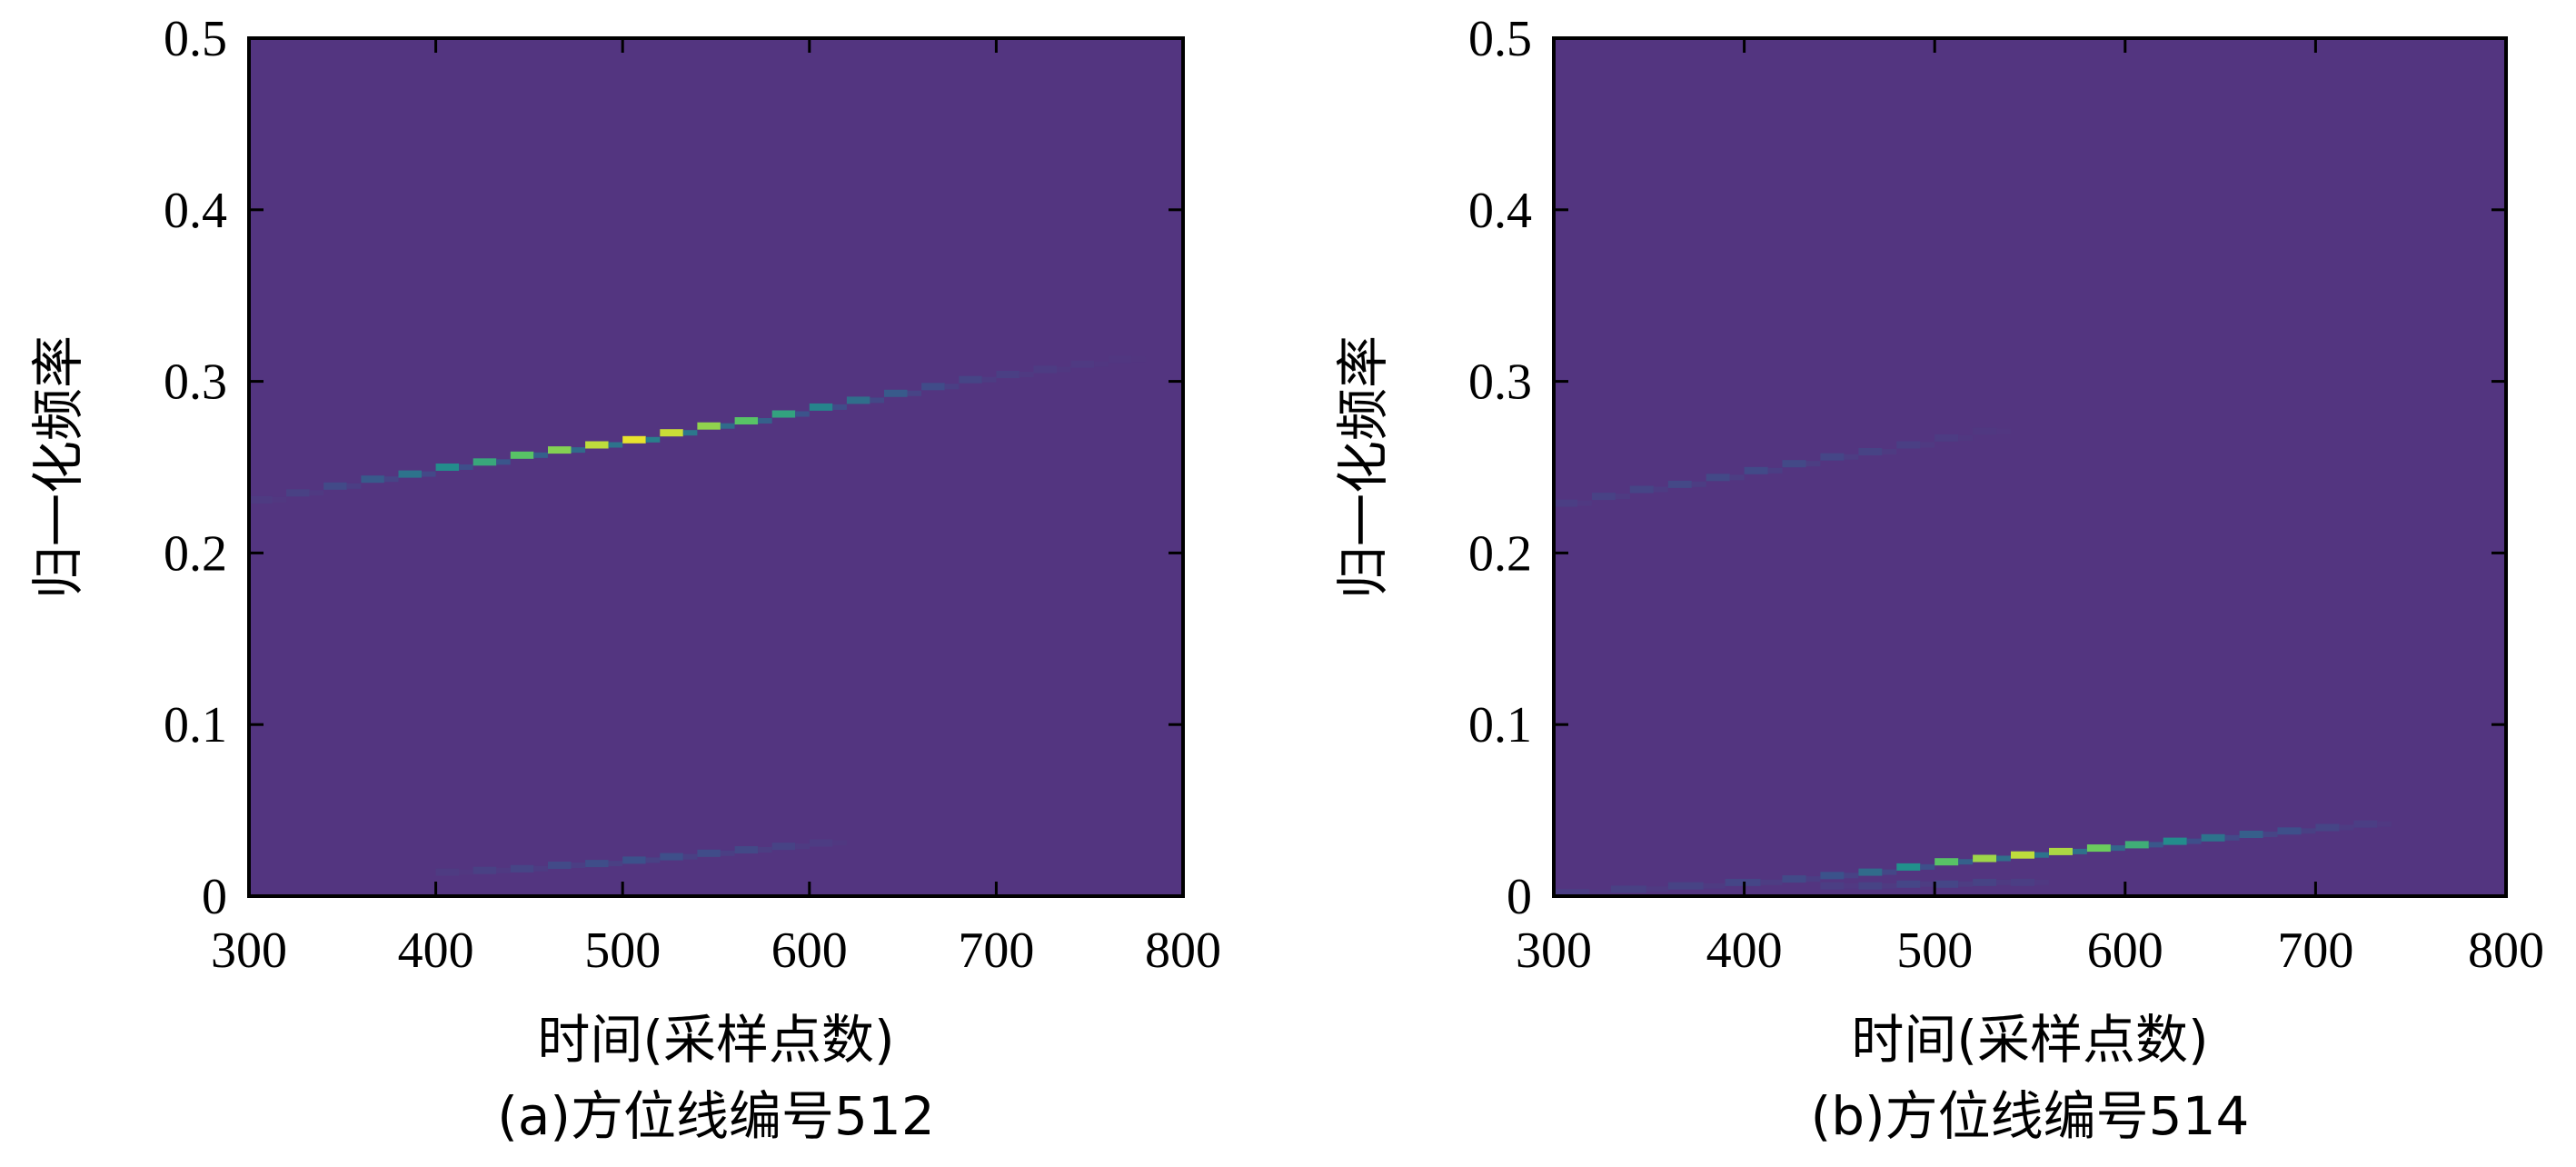 This screenshot has height=1167, width=2576. What do you see at coordinates (2125, 951) in the screenshot?
I see `x-tick-label: 600` at bounding box center [2125, 951].